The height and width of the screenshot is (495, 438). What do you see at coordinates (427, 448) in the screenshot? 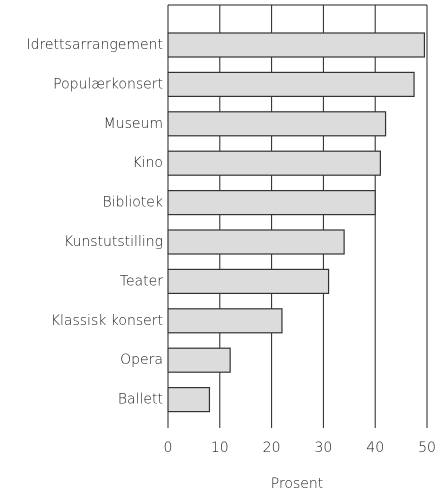
I see `x-tick-label: 50` at bounding box center [427, 448].